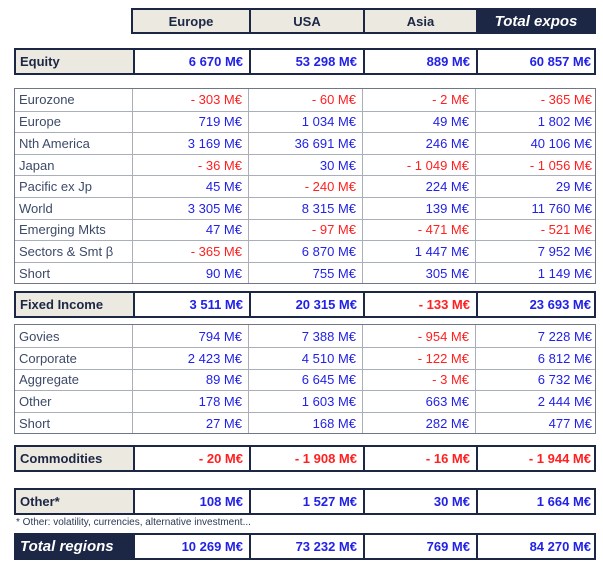 This screenshot has width=603, height=564. I want to click on cell-short-usa: 755 M€, so click(305, 273).